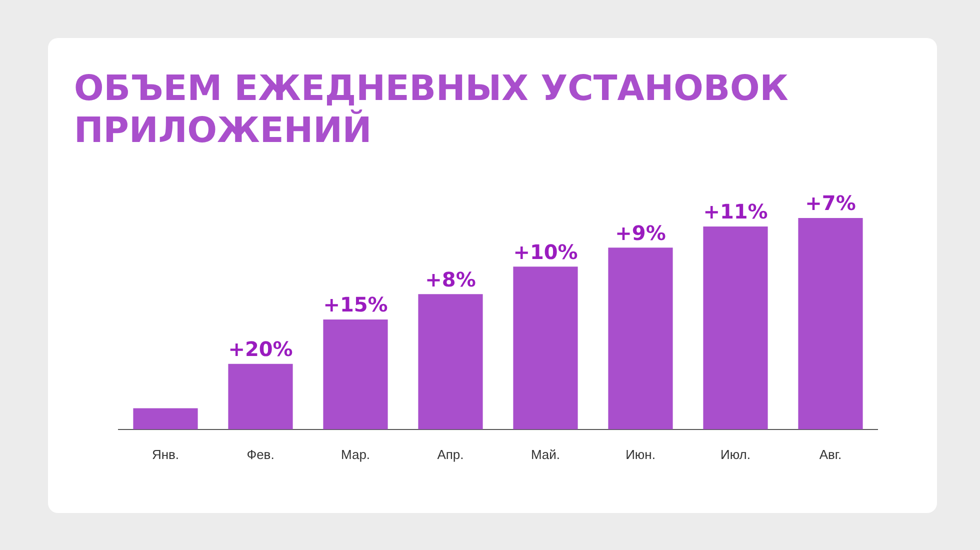  What do you see at coordinates (545, 252) in the screenshot?
I see `annotation: +10%` at bounding box center [545, 252].